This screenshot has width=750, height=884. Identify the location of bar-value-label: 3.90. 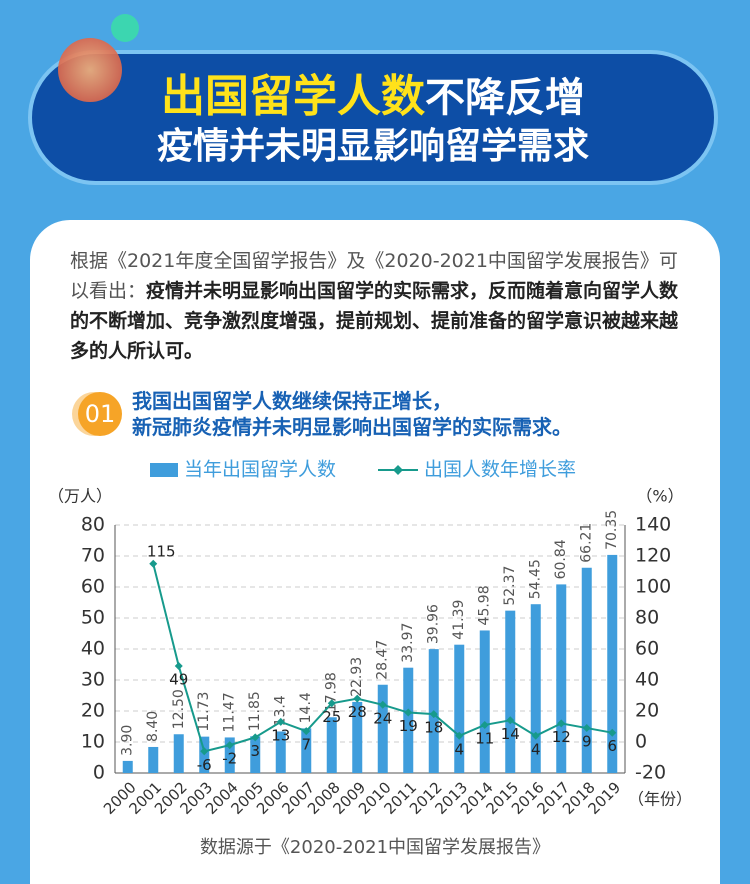
(128, 740).